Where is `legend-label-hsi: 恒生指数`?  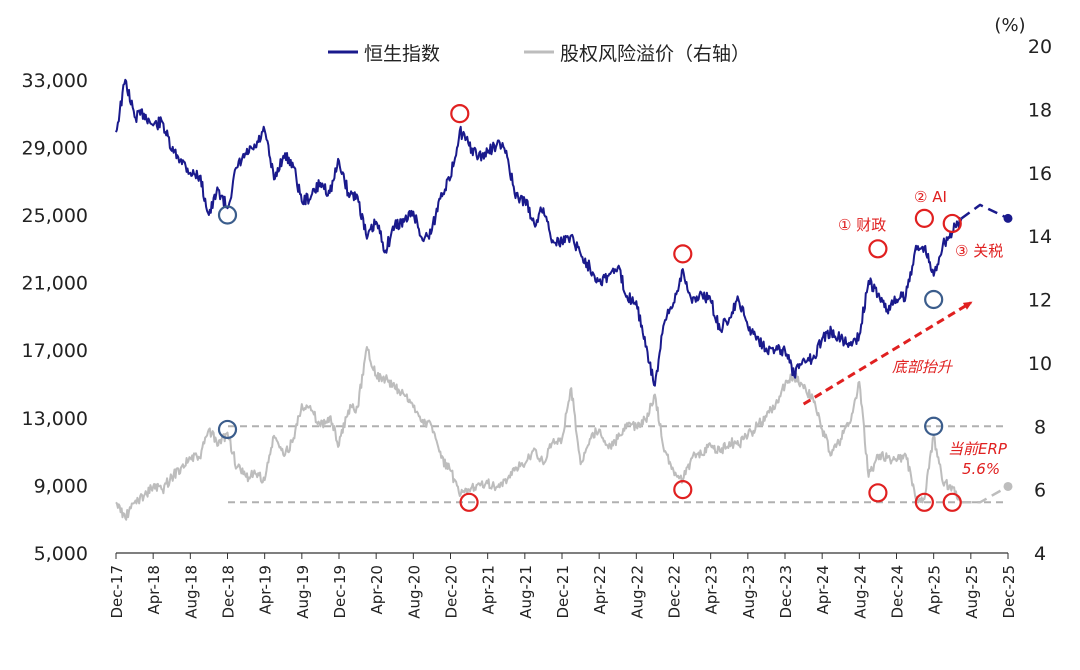
legend-label-hsi: 恒生指数 is located at coordinates (402, 54).